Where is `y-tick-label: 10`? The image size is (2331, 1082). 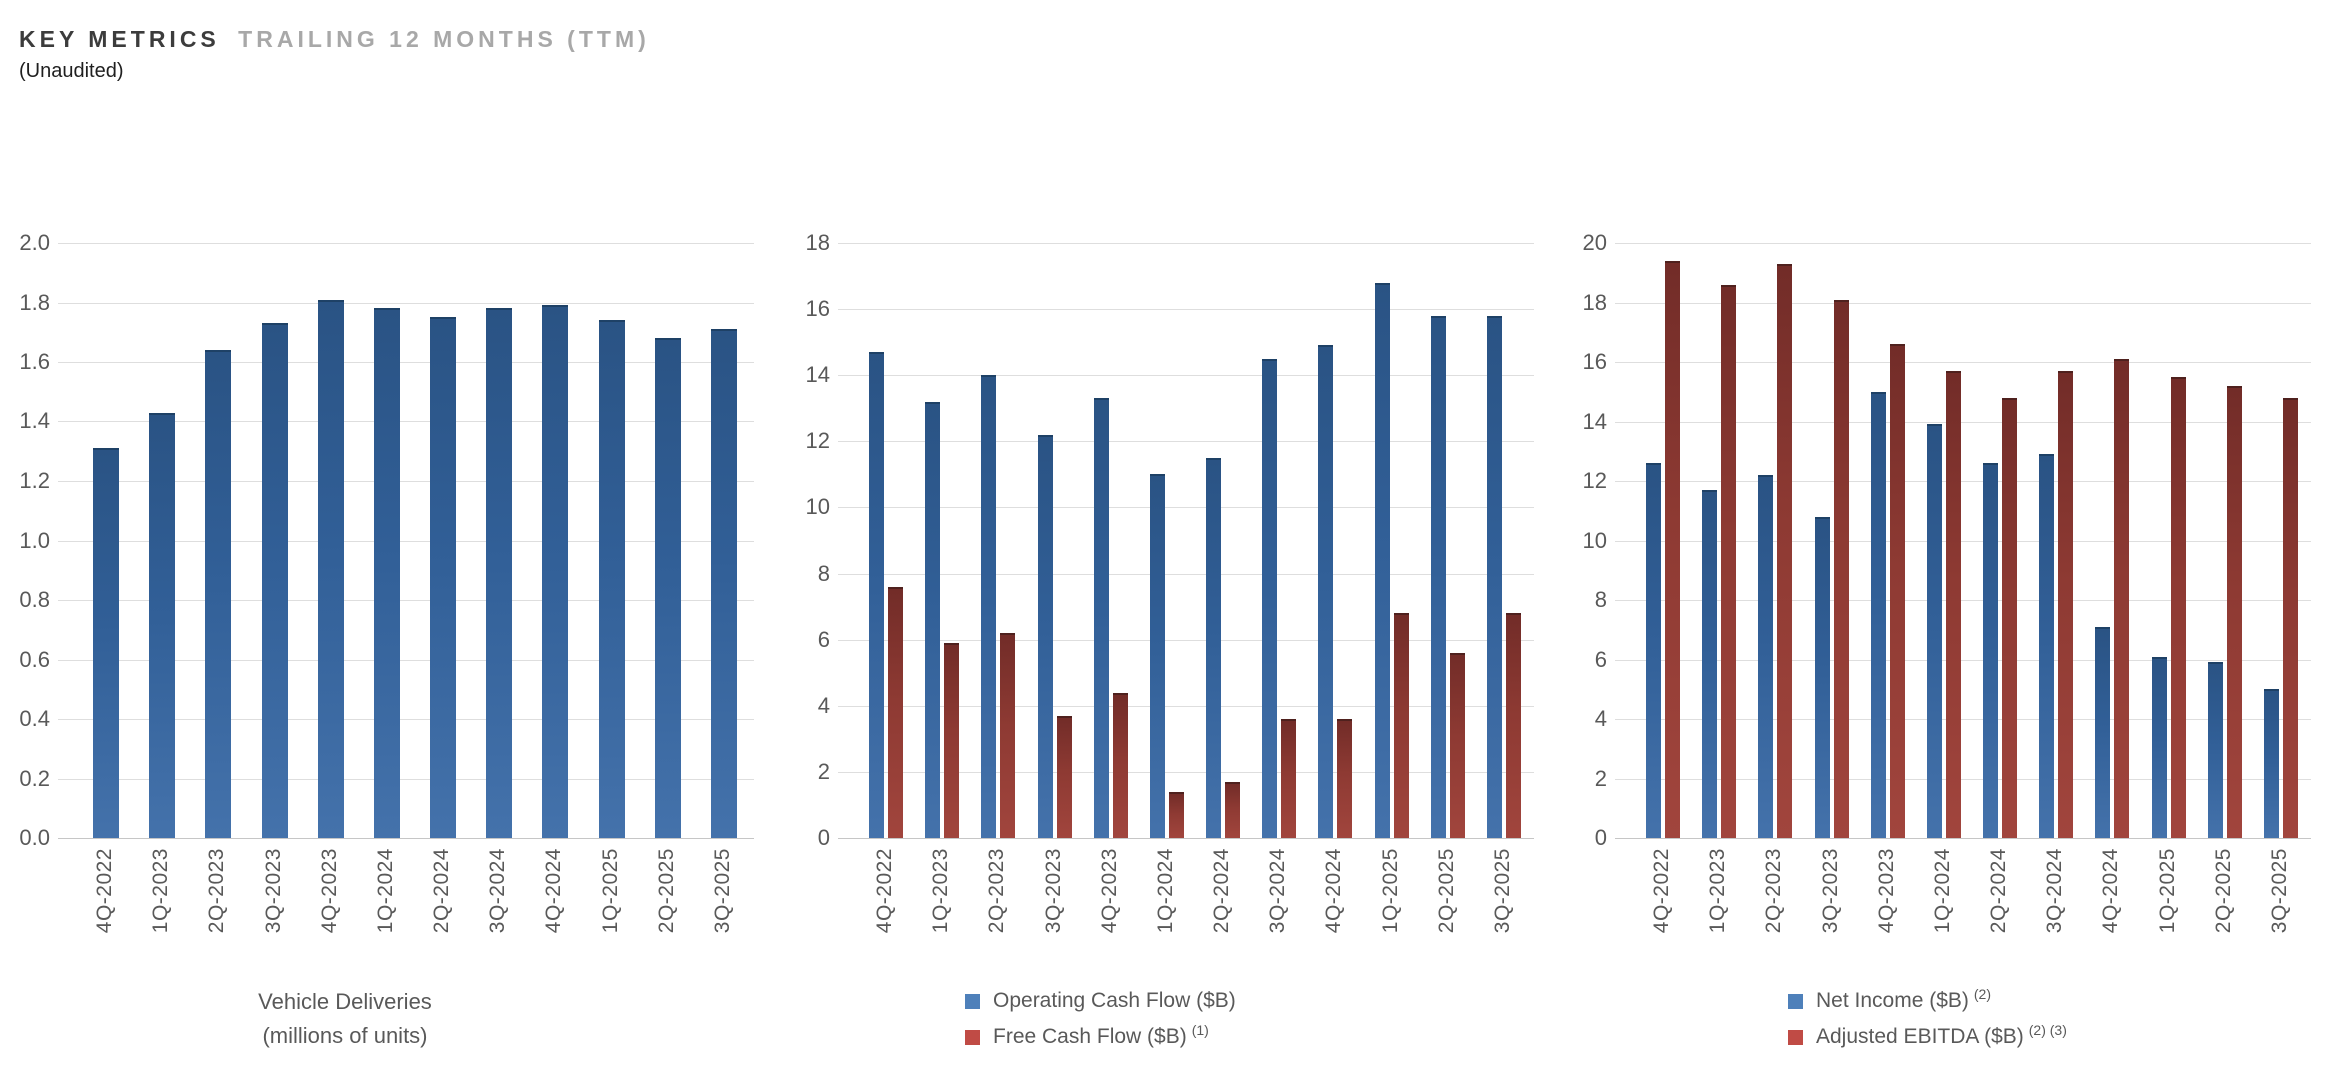 y-tick-label: 10 is located at coordinates (817, 506).